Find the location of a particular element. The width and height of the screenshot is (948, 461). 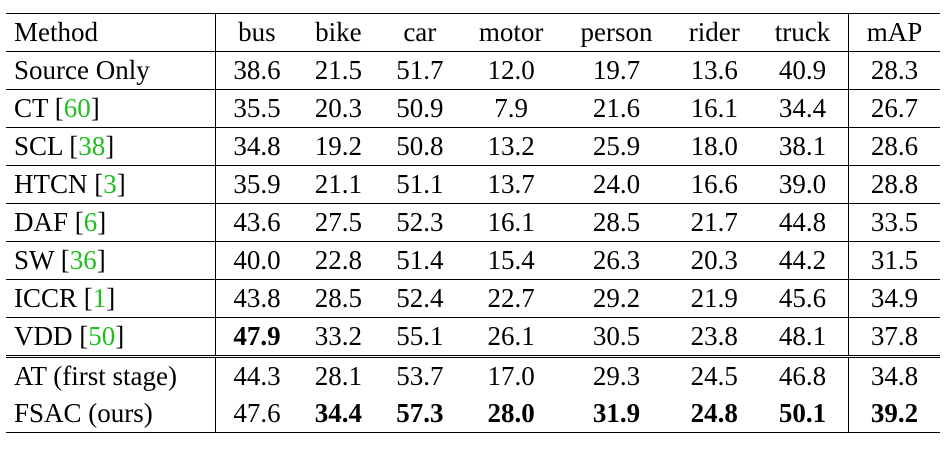

value-cell-rider: 24.8 is located at coordinates (714, 414).